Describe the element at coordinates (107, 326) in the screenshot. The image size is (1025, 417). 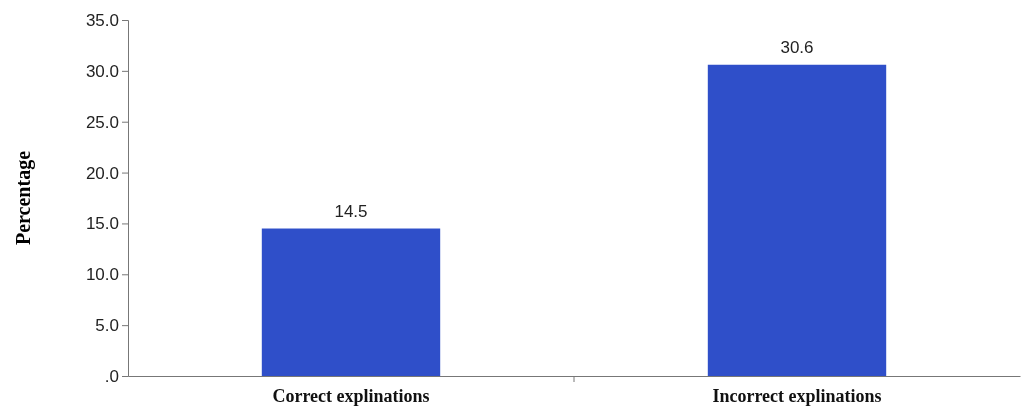
I see `y-tick-label: 5.0` at that location.